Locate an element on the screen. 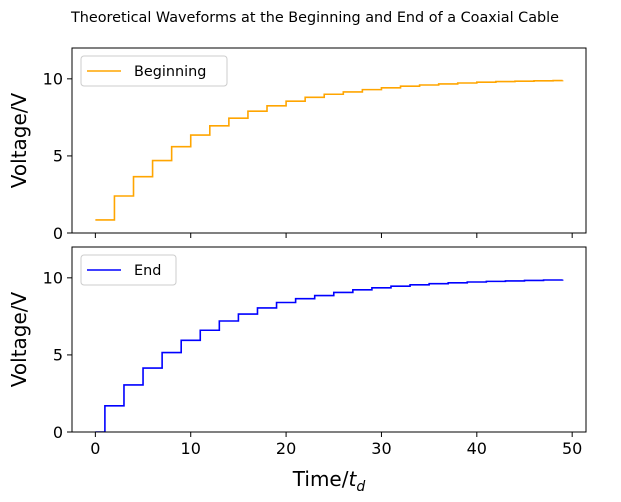 This screenshot has height=502, width=621. legend-label: End is located at coordinates (147, 271).